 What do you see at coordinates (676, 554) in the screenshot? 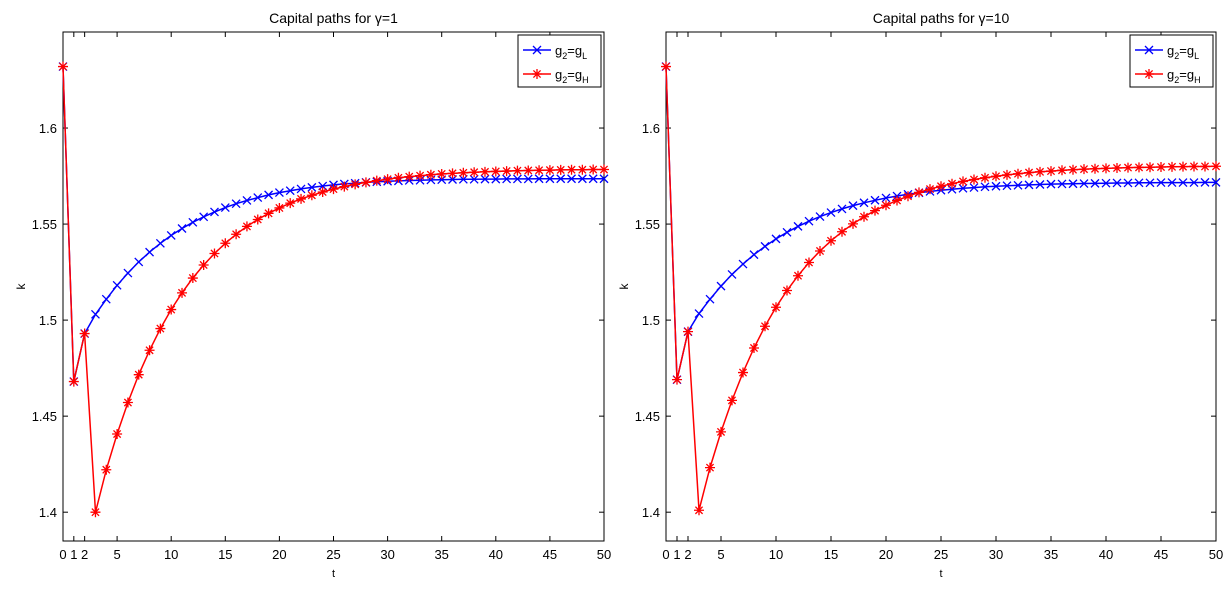
I see `x-tick-label: 1` at bounding box center [676, 554].